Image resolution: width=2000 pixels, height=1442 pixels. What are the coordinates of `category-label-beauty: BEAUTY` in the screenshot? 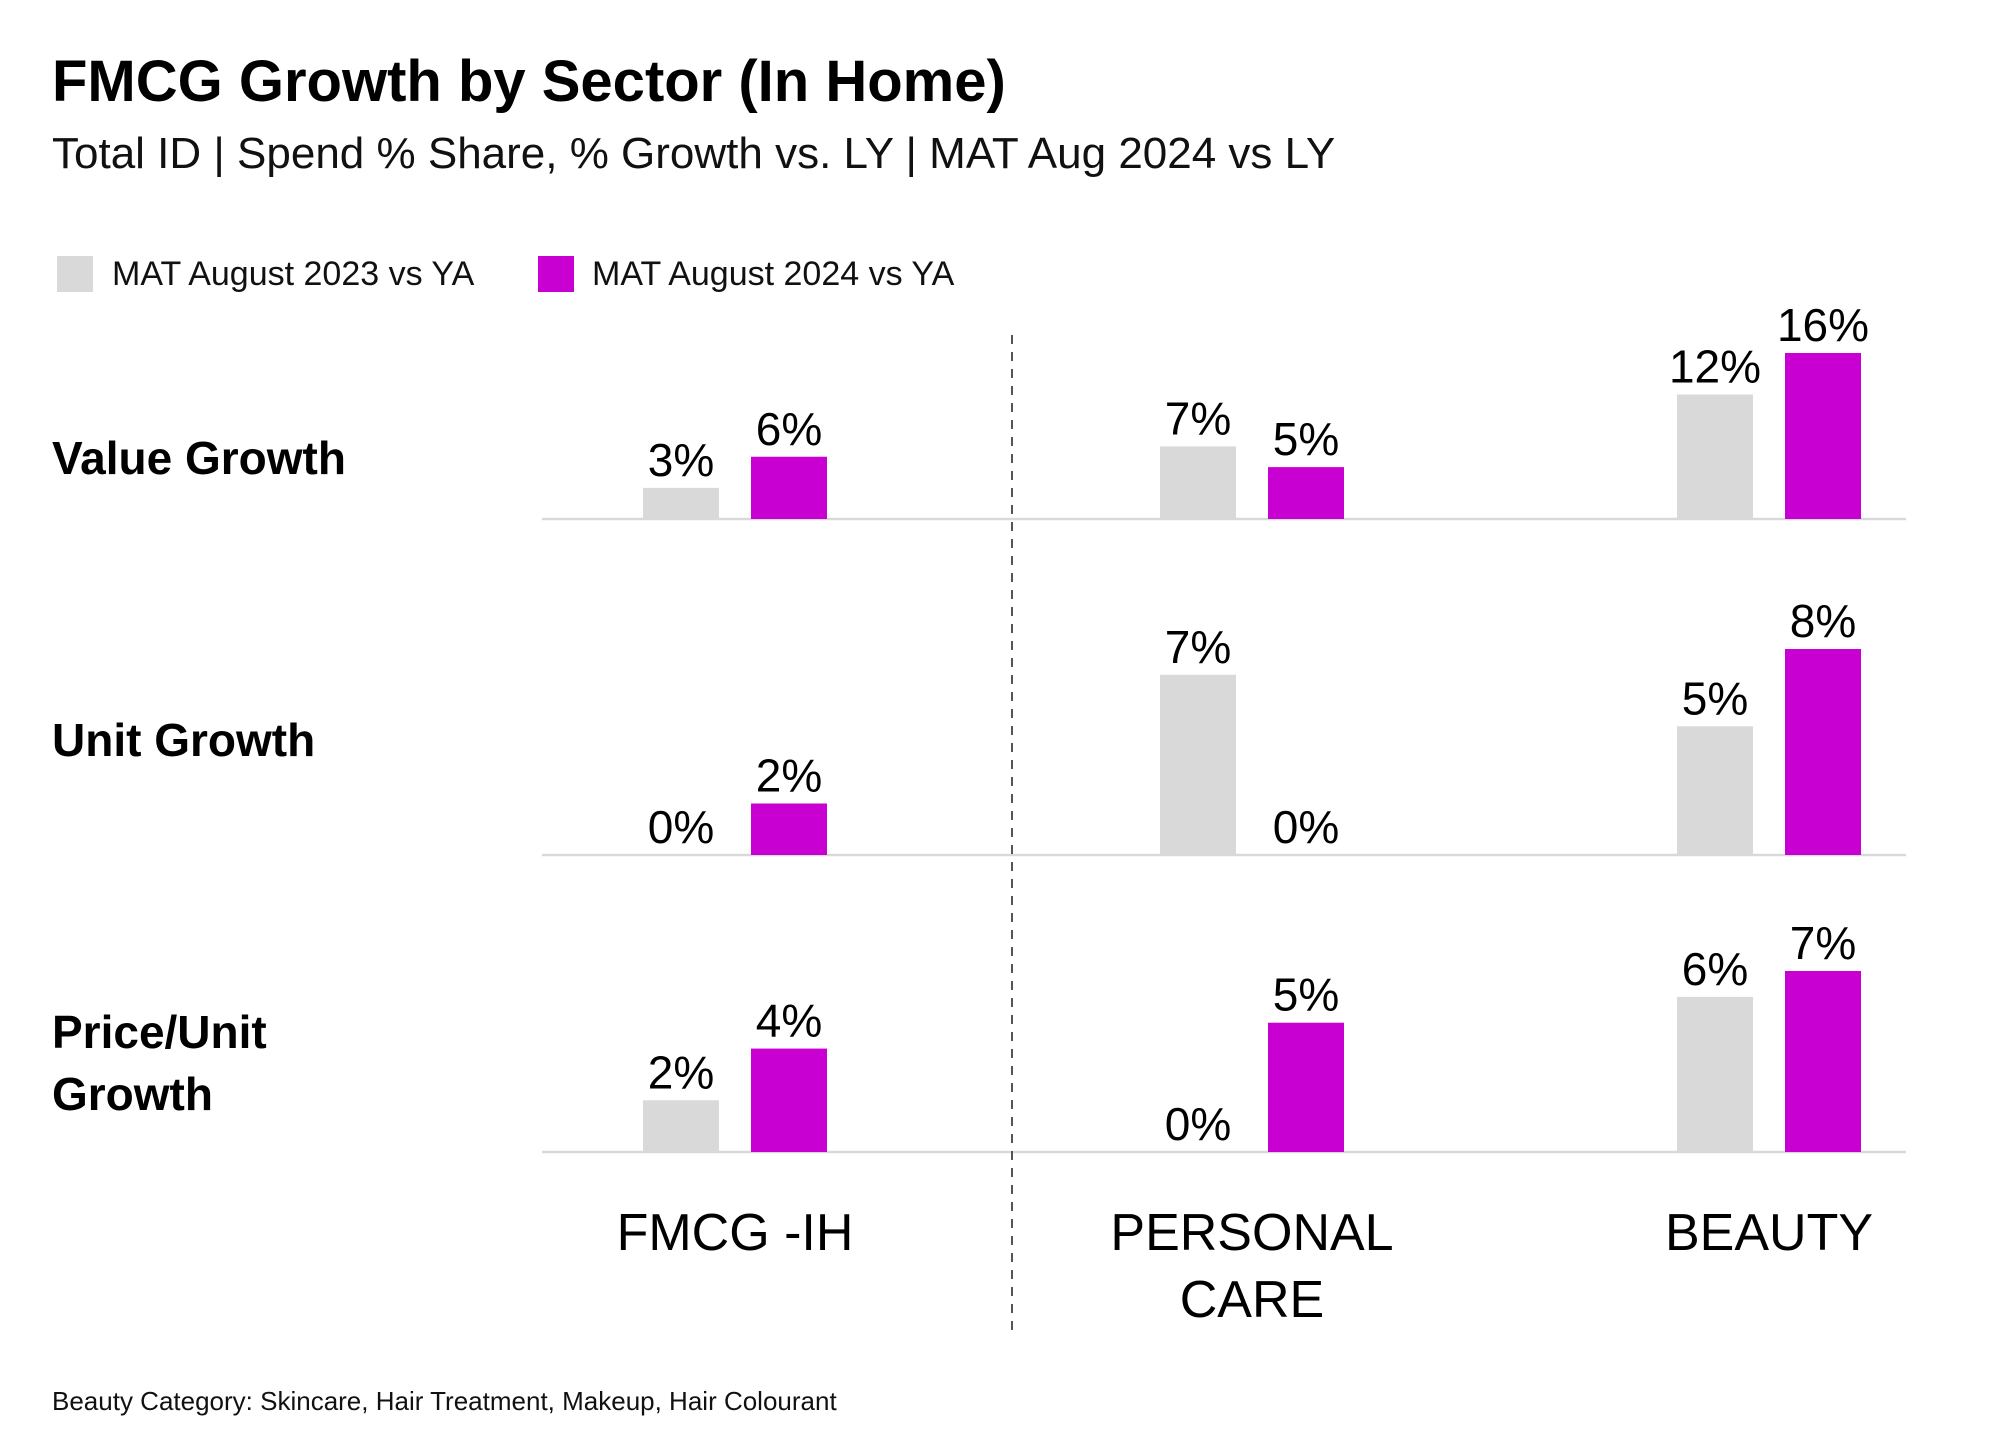 It's located at (1769, 1233).